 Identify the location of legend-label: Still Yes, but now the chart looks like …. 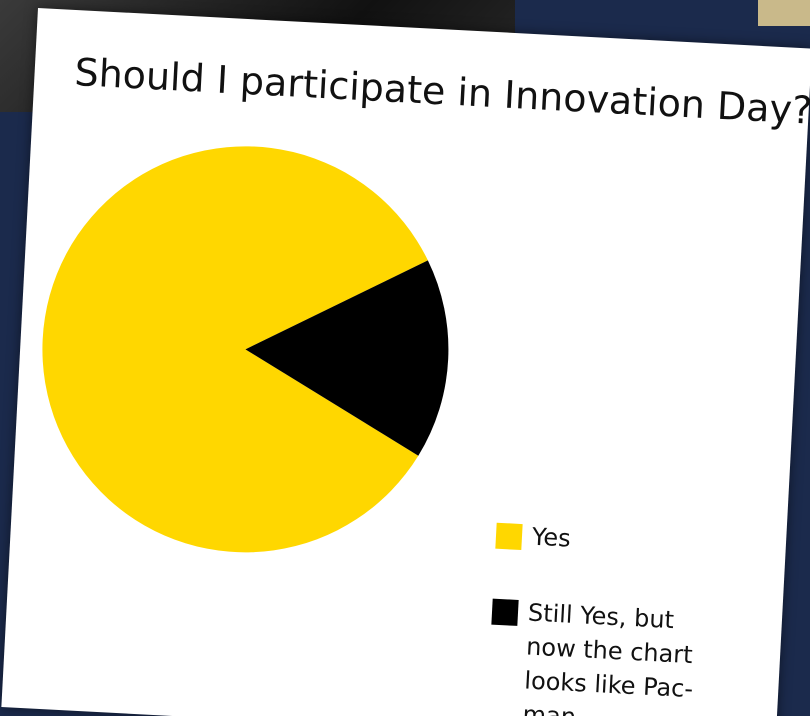
(607, 657).